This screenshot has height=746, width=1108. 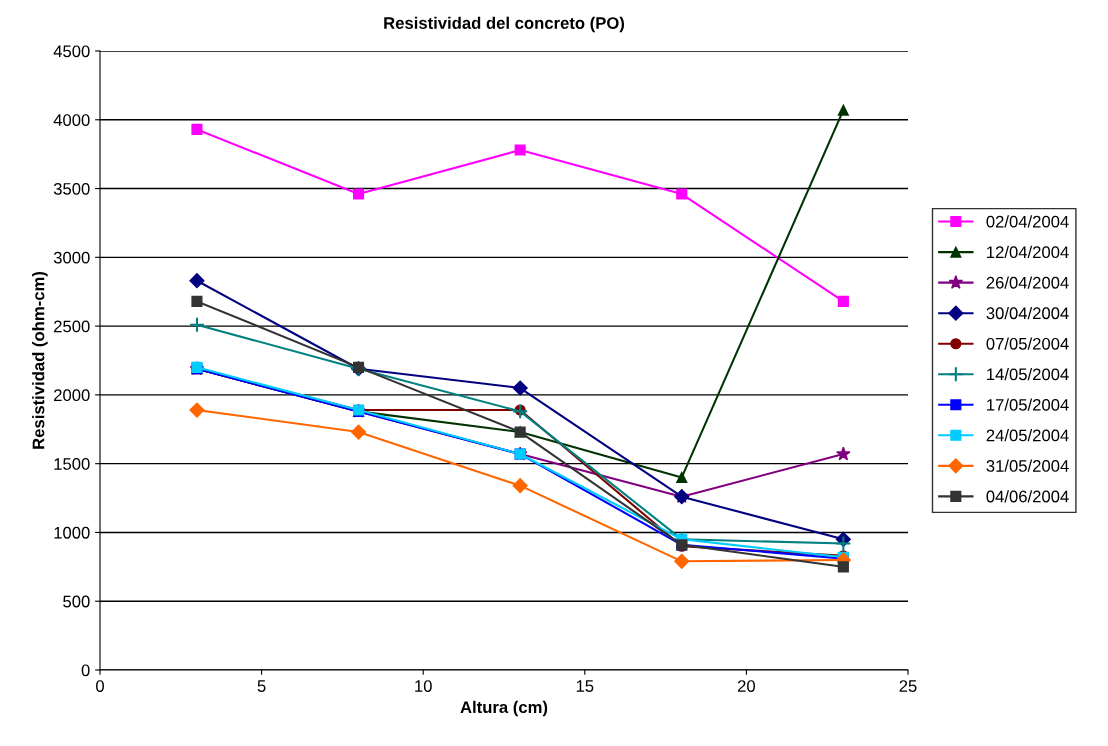 What do you see at coordinates (85, 670) in the screenshot?
I see `y-tick-label: 0` at bounding box center [85, 670].